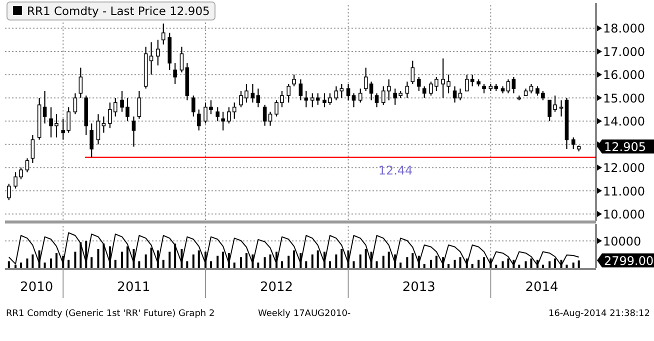  What do you see at coordinates (624, 51) in the screenshot?
I see `y-tick-label: 17.000` at bounding box center [624, 51].